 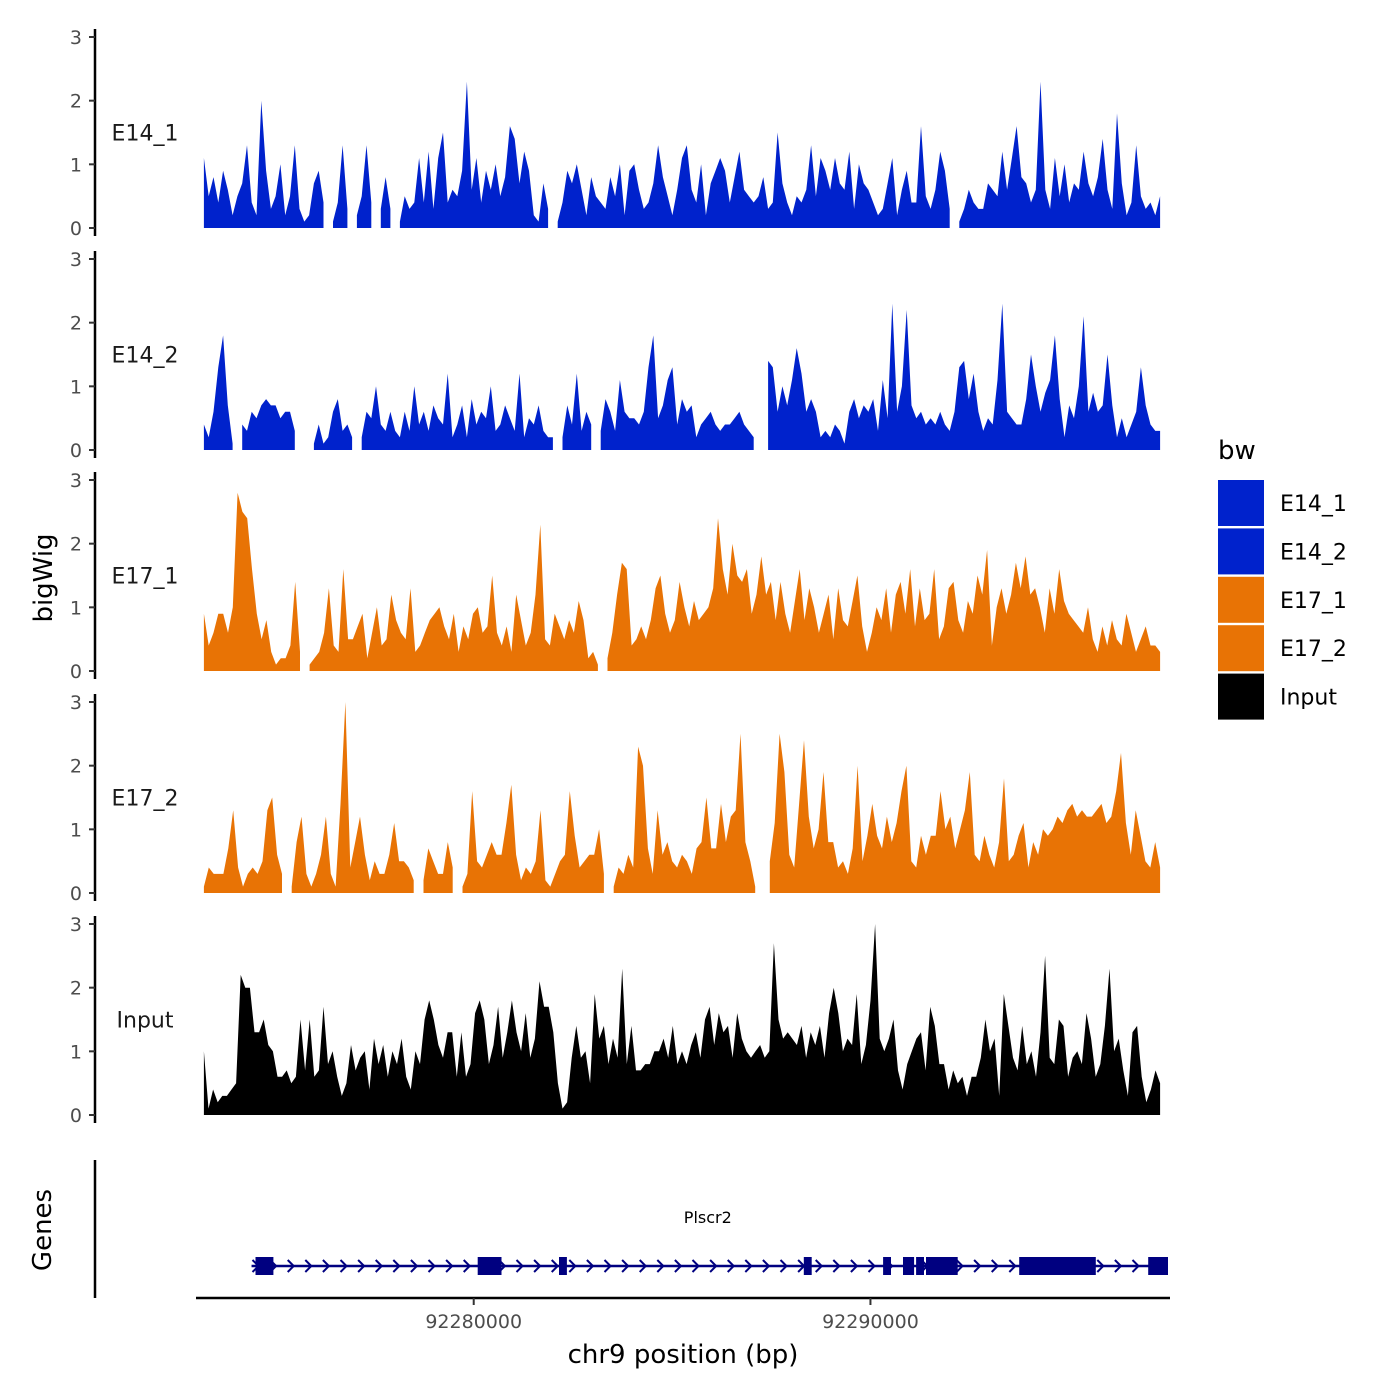 I want to click on track-input: 0 1 2 3 Input, so click(x=615, y=1020).